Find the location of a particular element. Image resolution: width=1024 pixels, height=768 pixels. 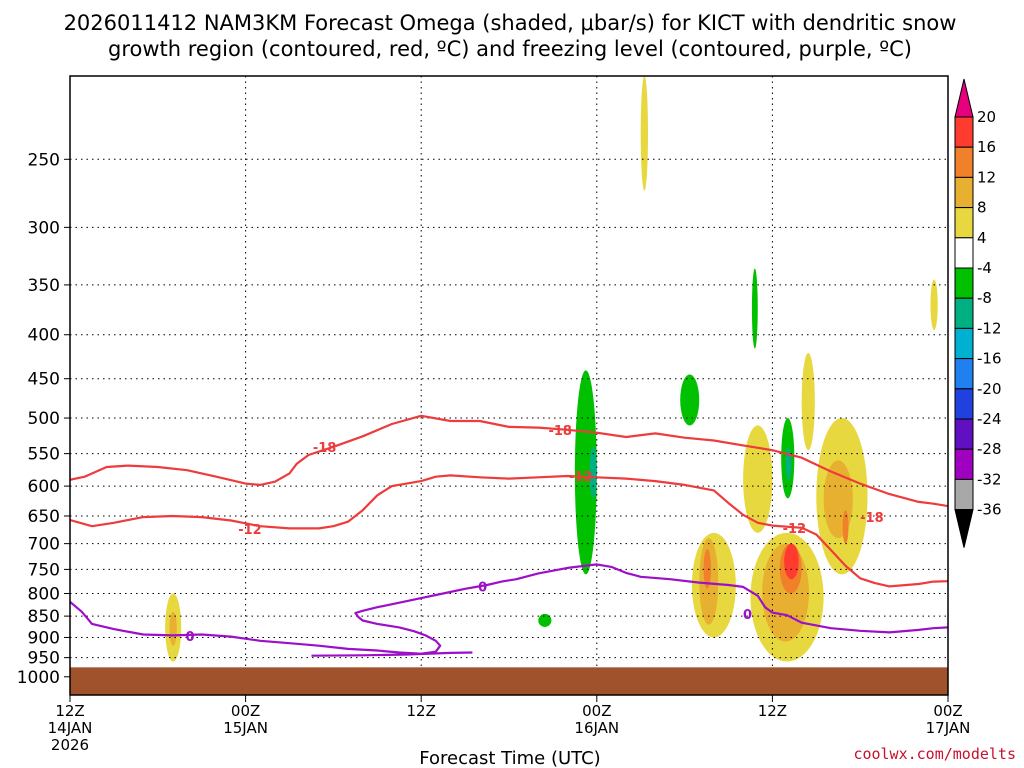

dgz-label-1-2: -12 is located at coordinates (795, 529).